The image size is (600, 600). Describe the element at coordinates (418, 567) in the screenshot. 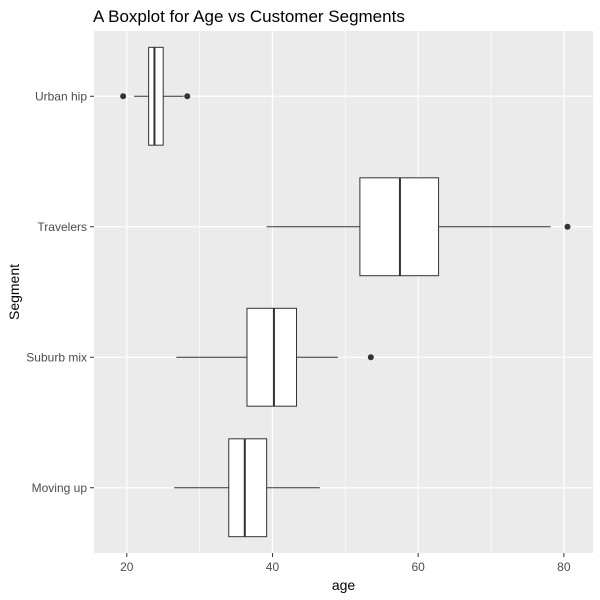

I see `x-tick-label: 60` at that location.